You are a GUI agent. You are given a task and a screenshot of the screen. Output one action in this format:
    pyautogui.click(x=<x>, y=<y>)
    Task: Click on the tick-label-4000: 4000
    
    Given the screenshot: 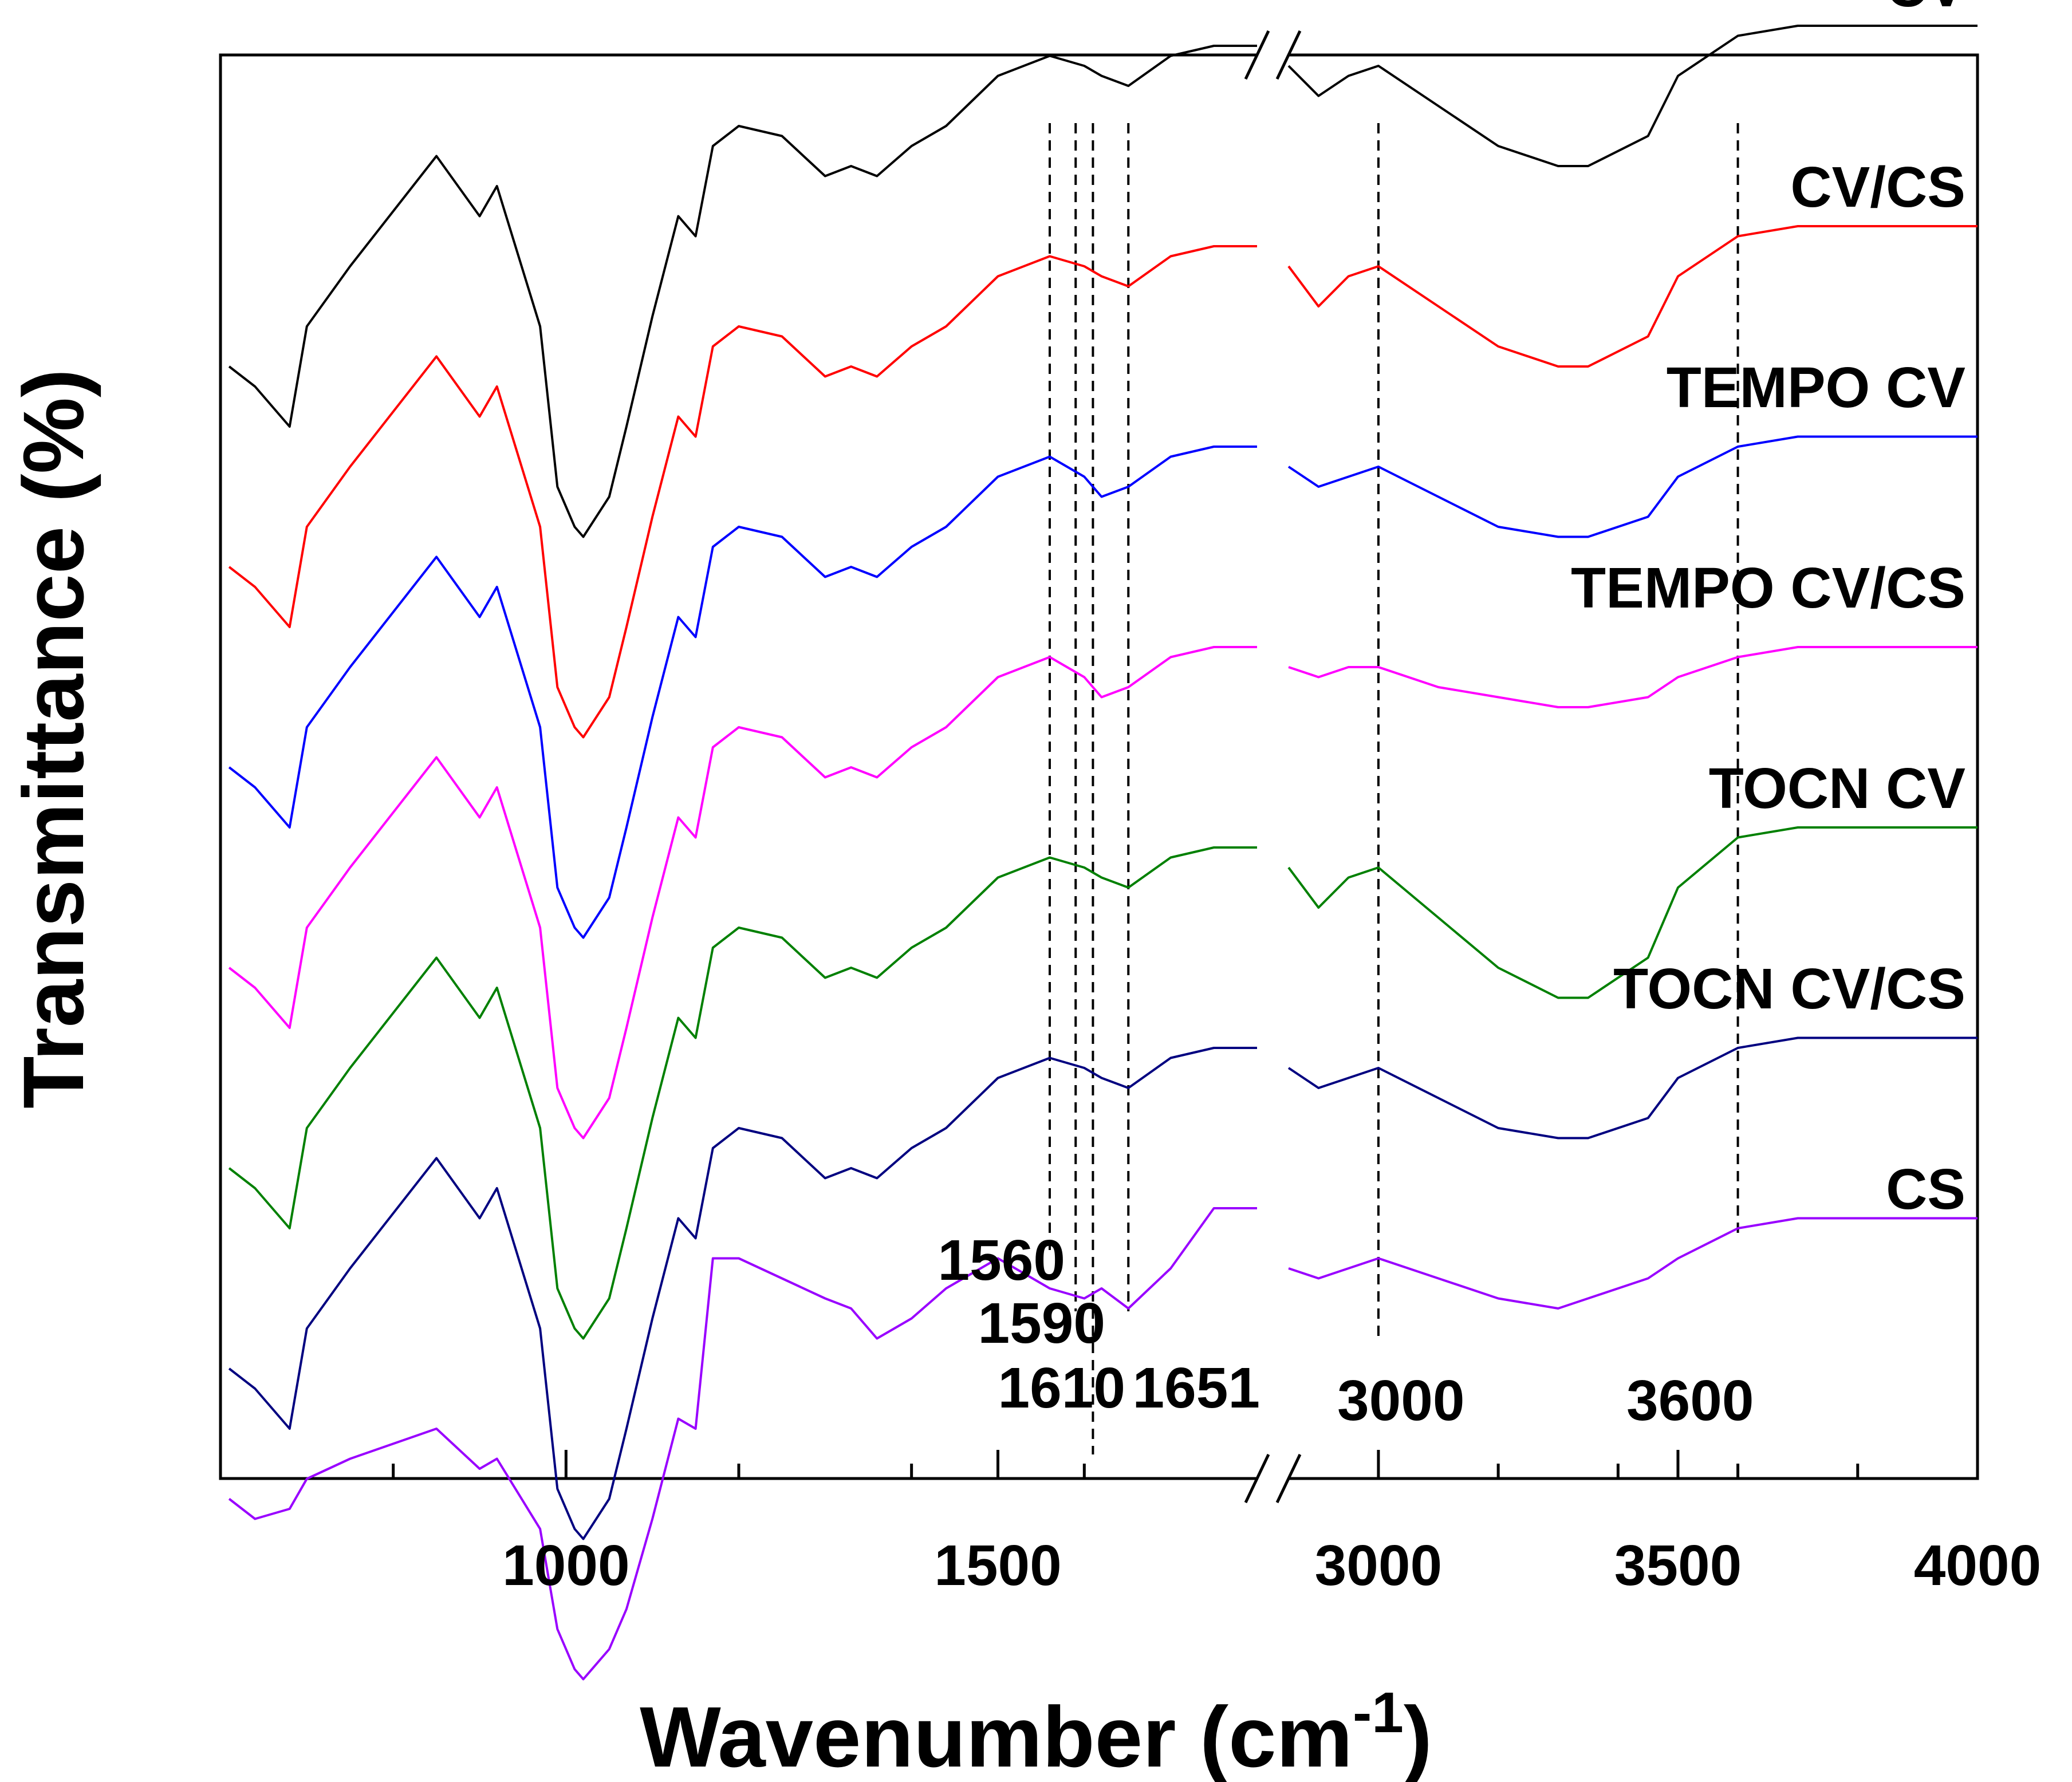 What is the action you would take?
    pyautogui.click(x=1977, y=1566)
    